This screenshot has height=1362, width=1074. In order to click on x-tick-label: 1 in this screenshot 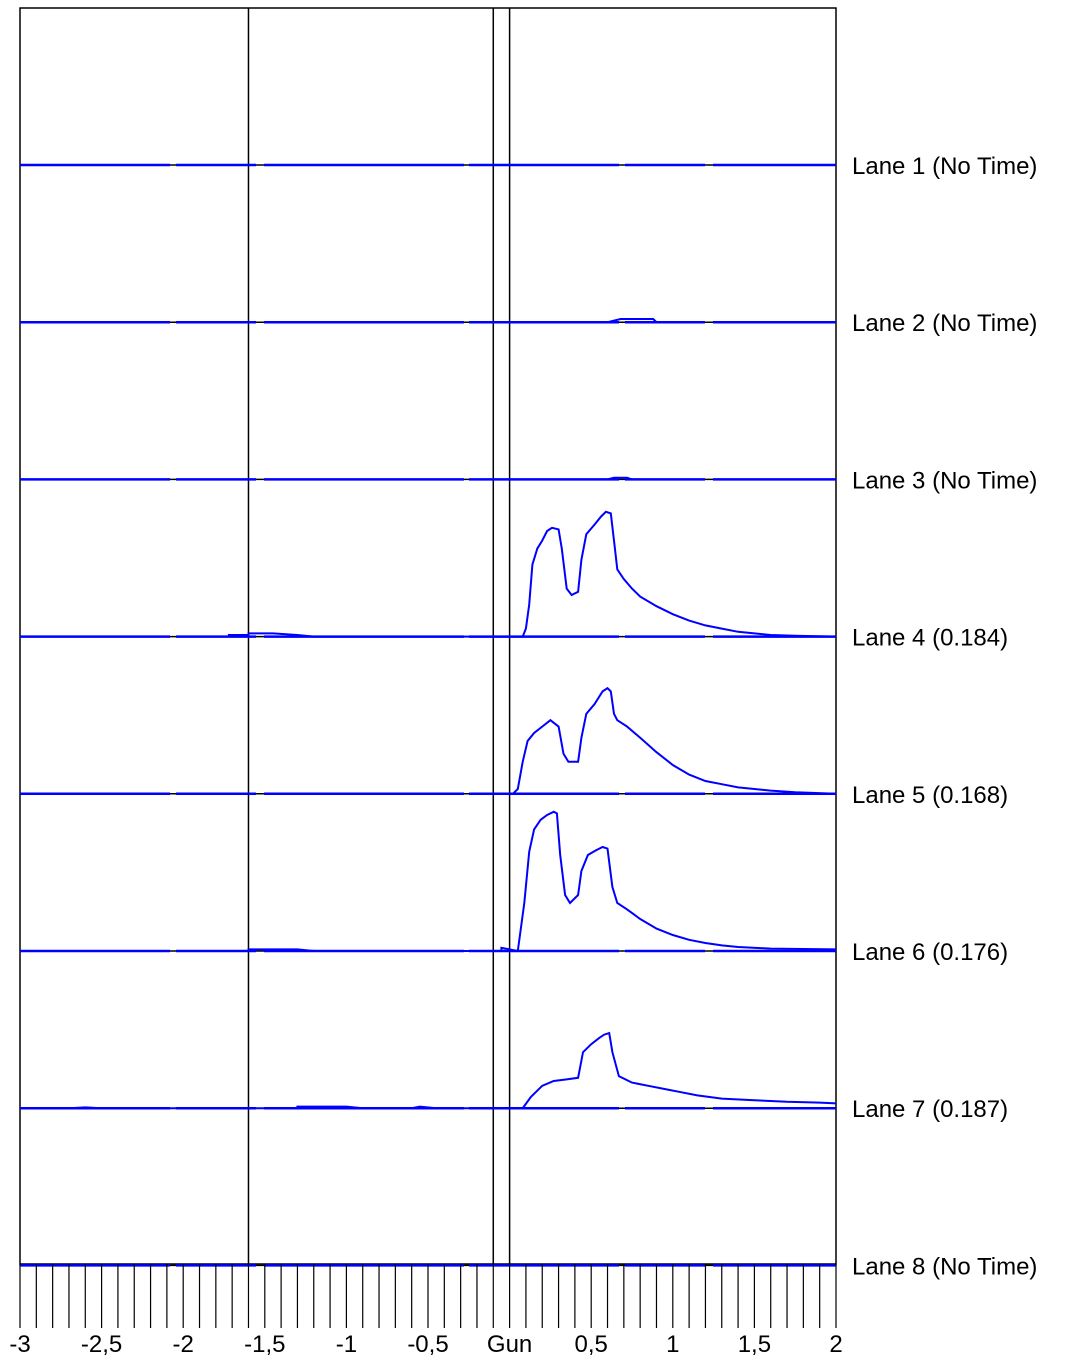, I will do `click(672, 1344)`.